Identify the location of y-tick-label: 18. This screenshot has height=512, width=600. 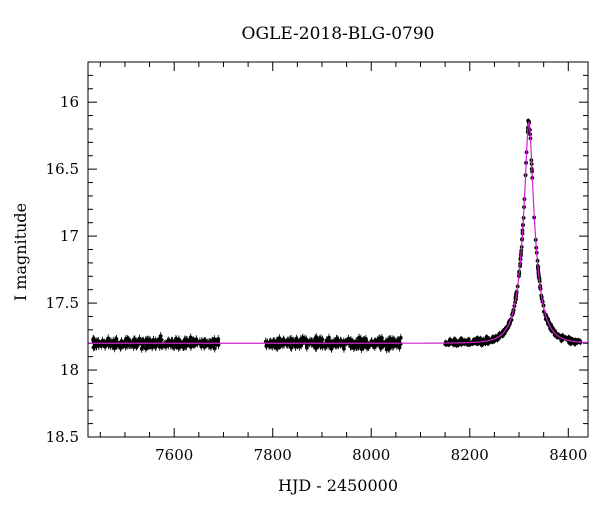
(69, 370).